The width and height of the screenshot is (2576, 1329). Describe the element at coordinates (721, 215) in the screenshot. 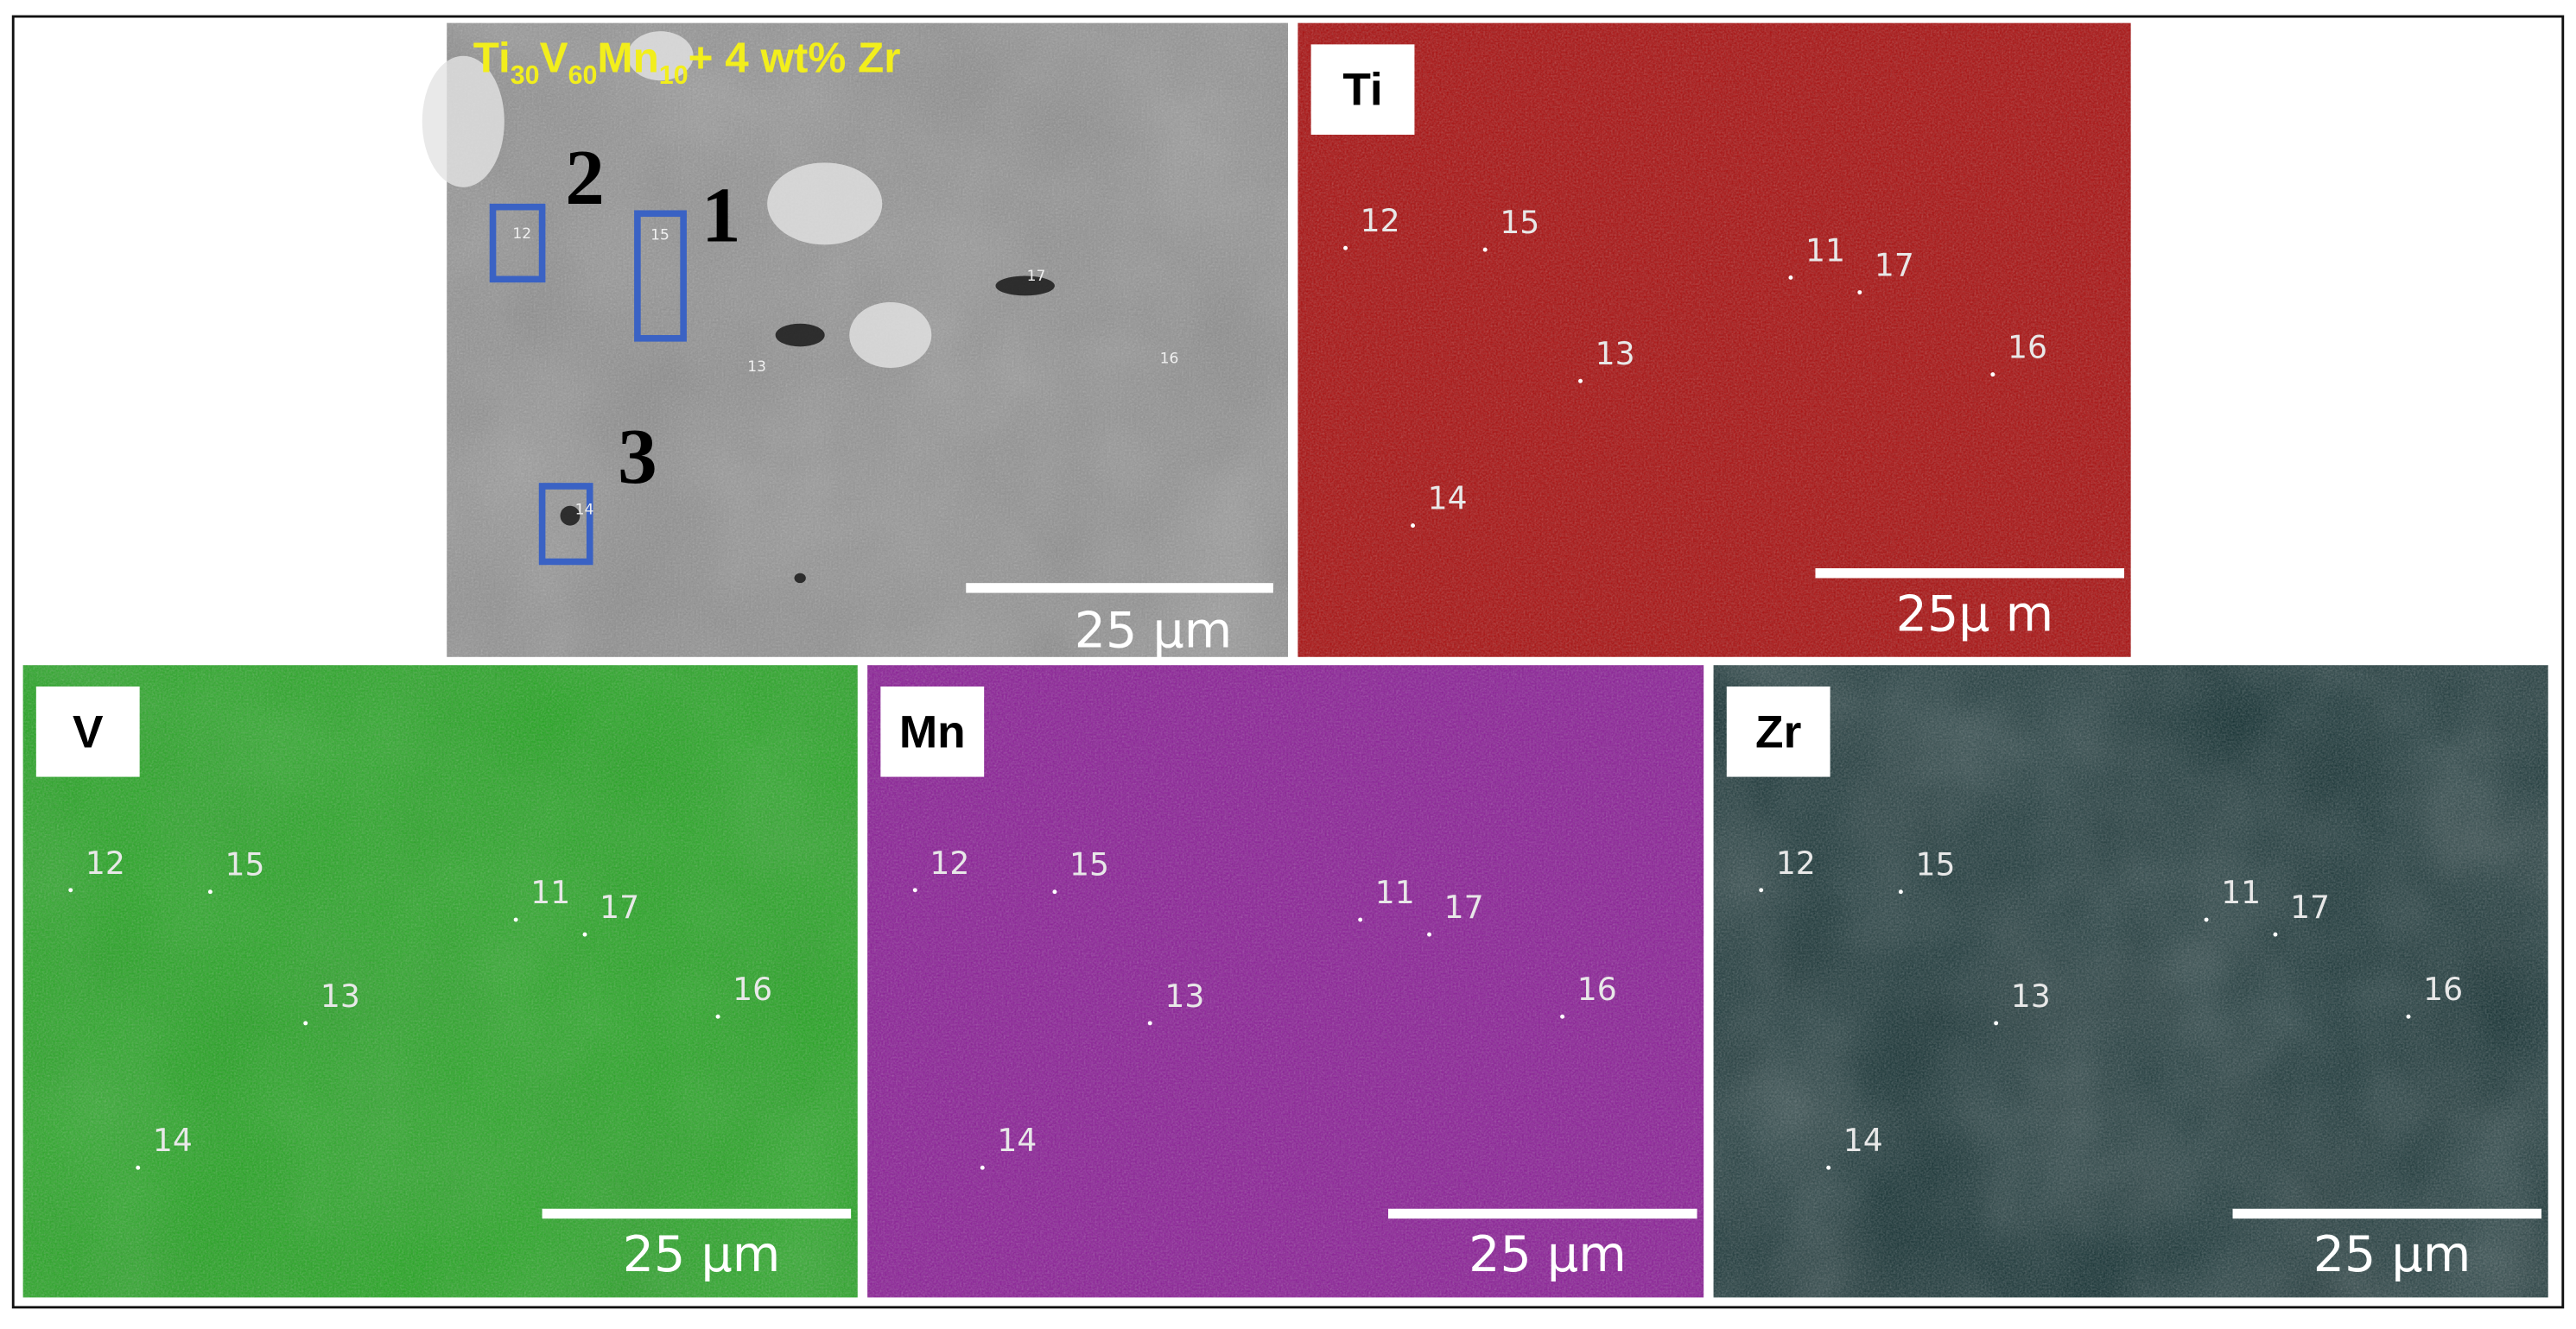

I see `region-label: 1` at that location.